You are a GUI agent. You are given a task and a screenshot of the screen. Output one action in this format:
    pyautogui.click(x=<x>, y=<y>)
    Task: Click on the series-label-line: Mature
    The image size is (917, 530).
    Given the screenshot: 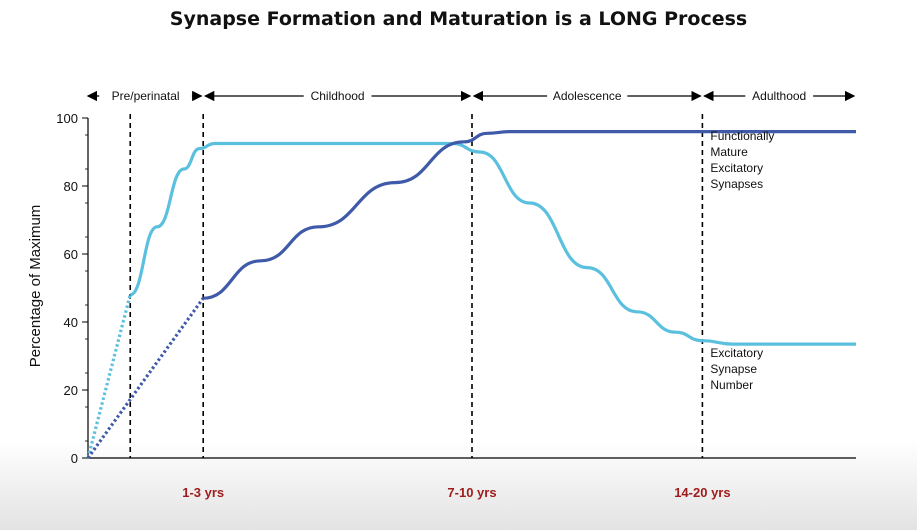 What is the action you would take?
    pyautogui.click(x=729, y=152)
    